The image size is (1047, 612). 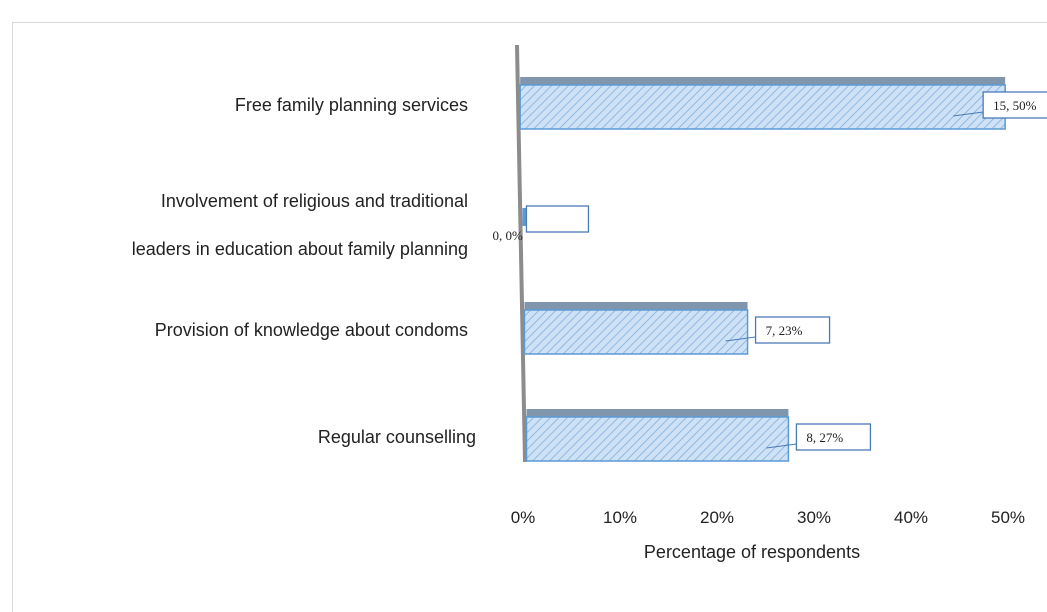 I want to click on x-tick-label: 30%, so click(x=814, y=517).